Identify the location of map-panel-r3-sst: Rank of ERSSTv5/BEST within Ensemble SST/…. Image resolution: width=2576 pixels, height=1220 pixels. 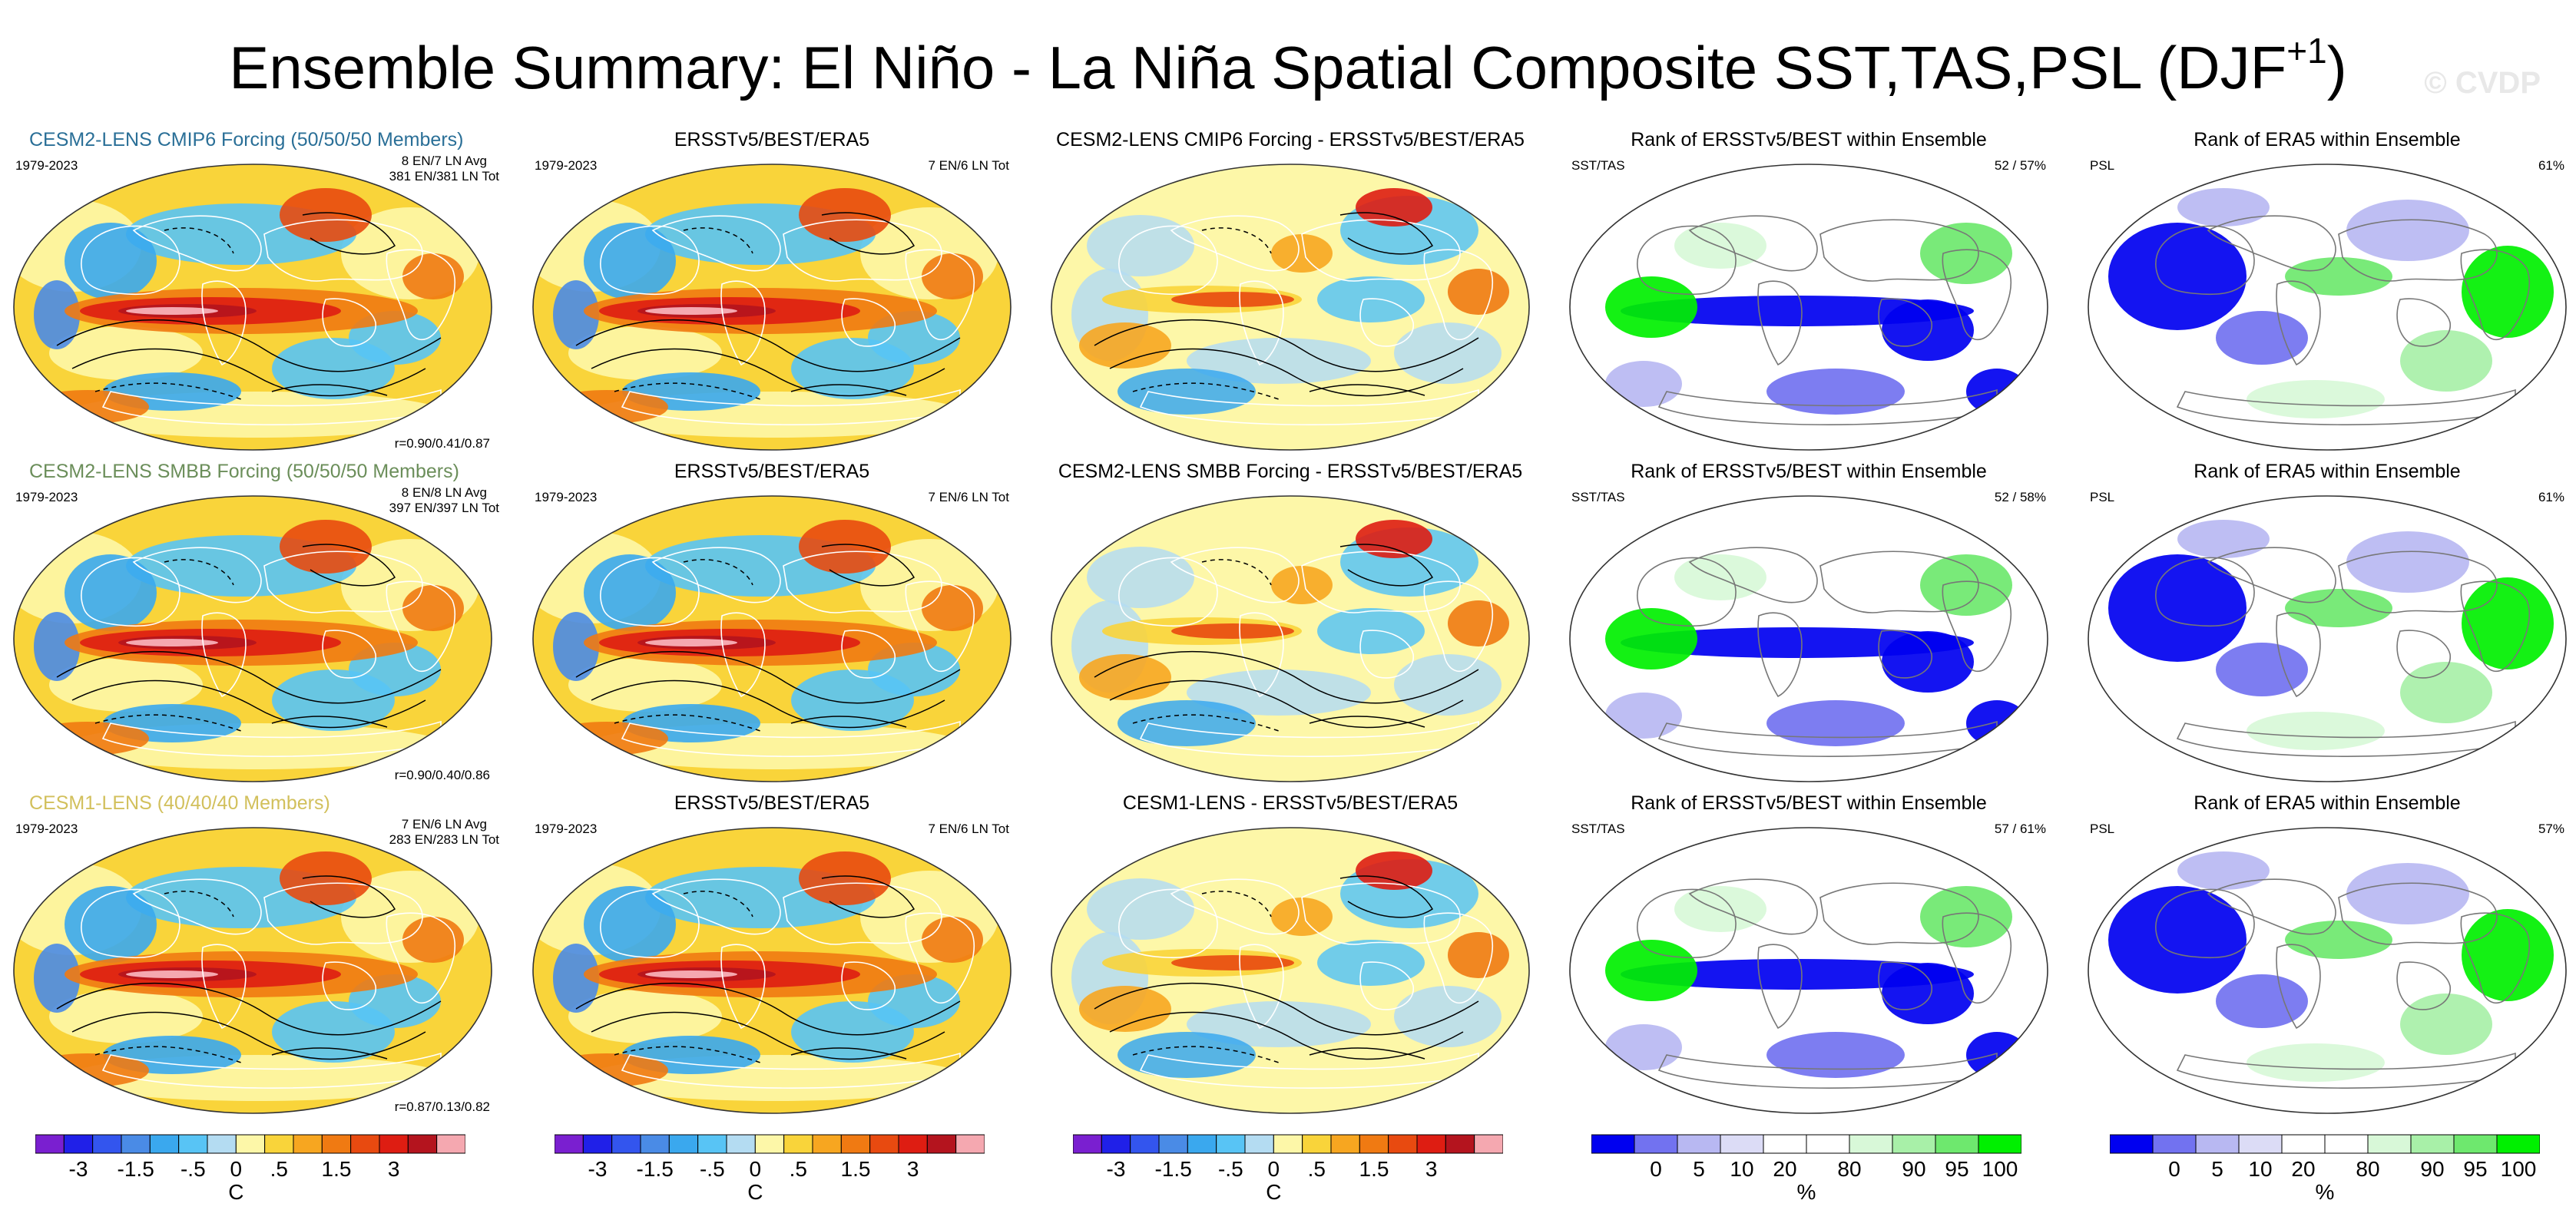
(1809, 954).